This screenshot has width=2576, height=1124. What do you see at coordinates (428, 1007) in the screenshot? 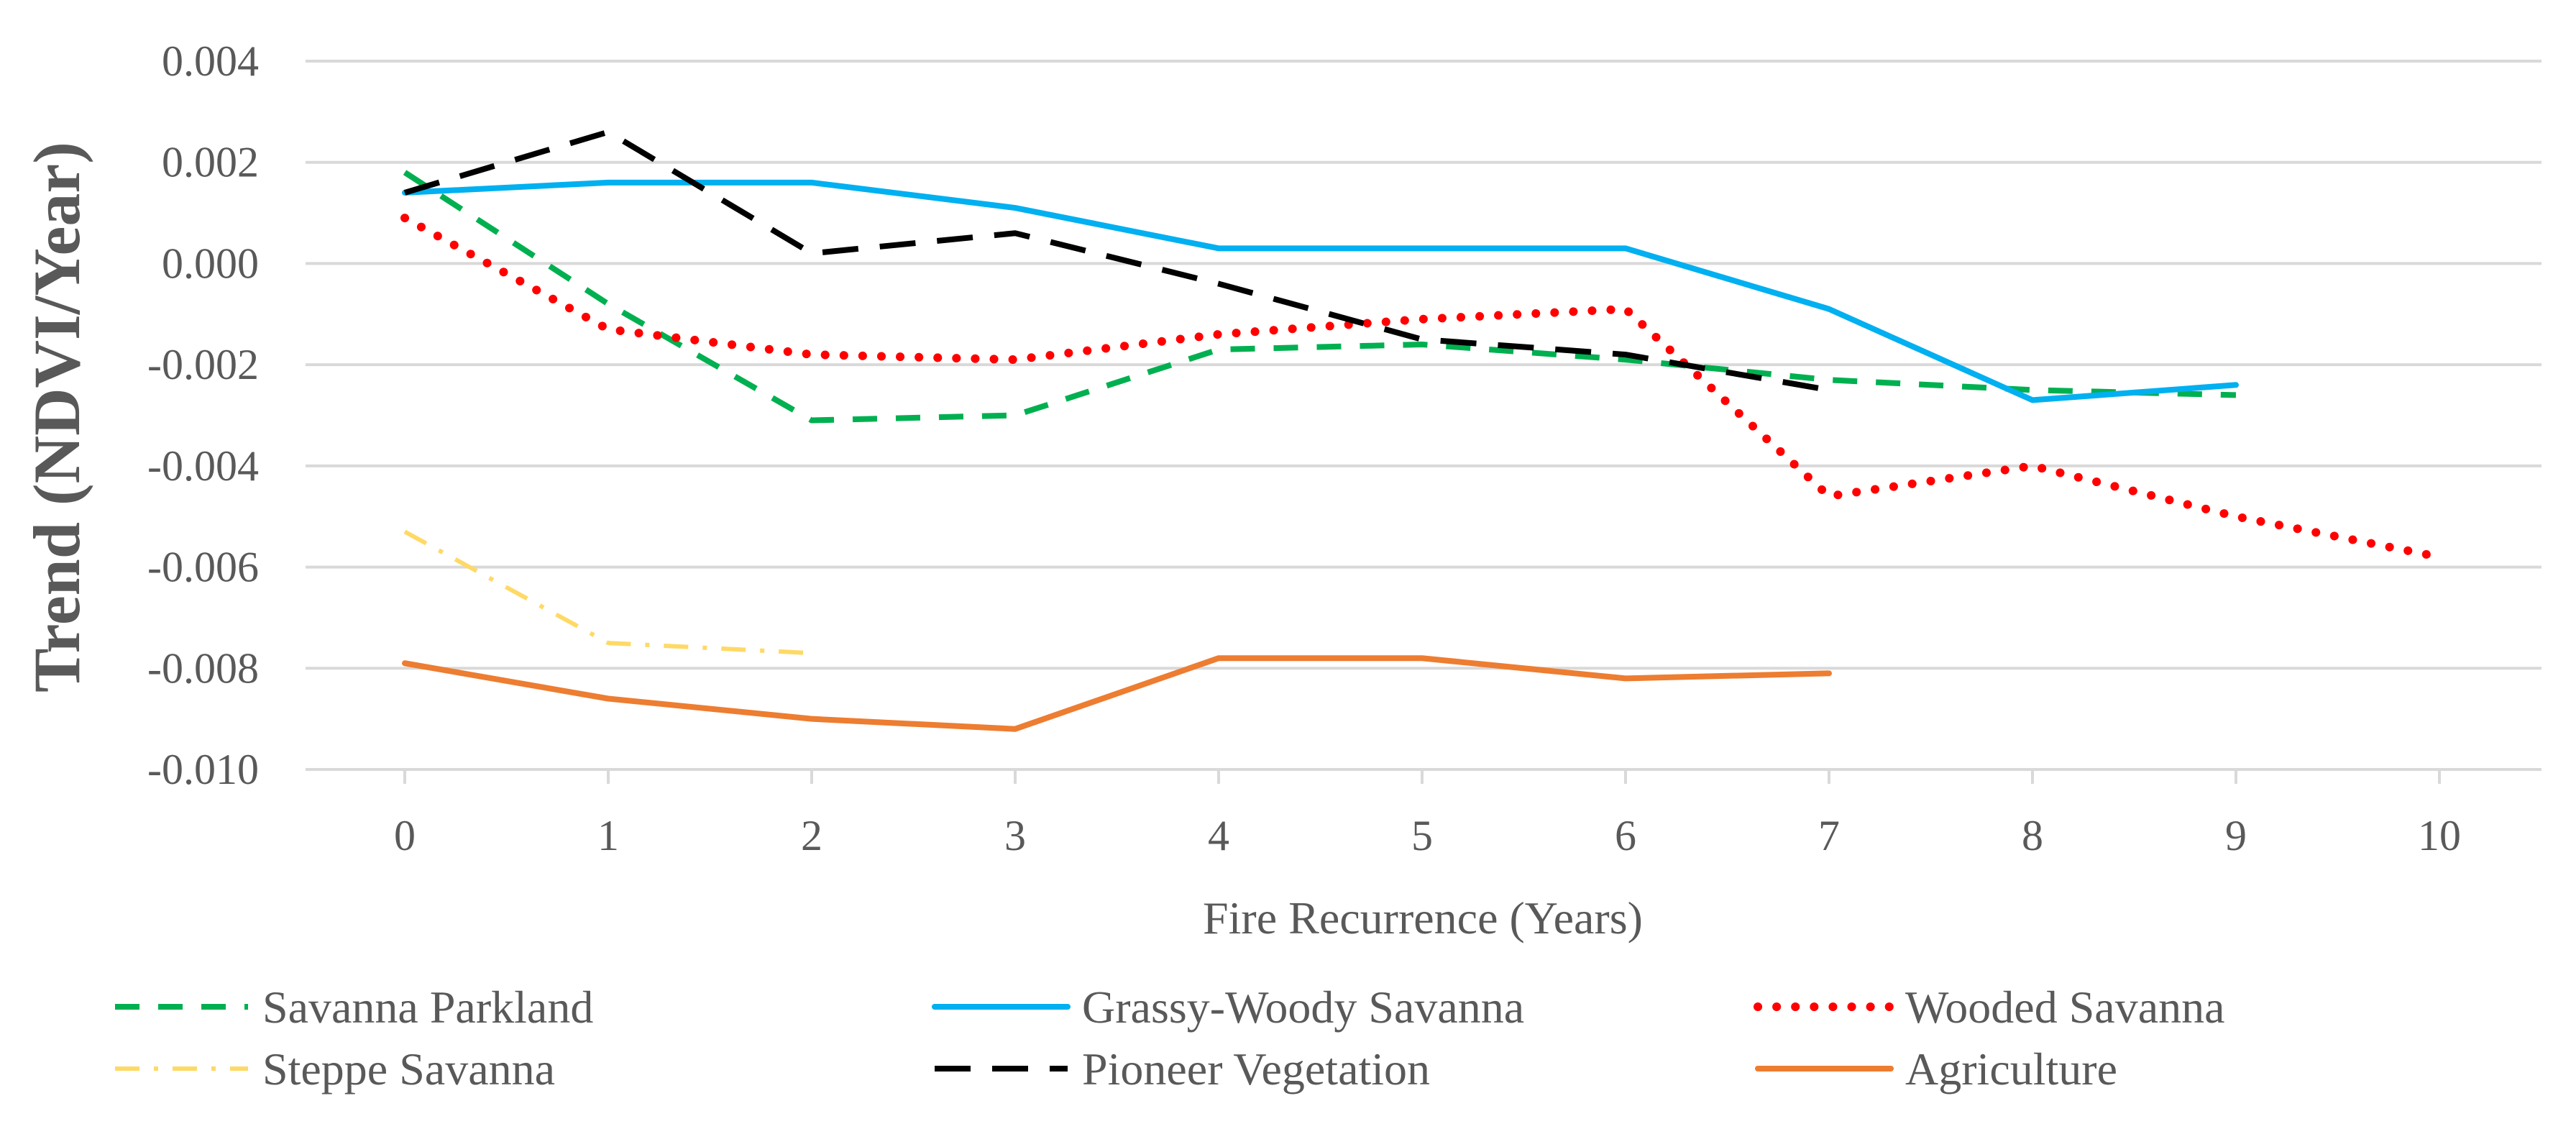
I see `legend-label-savanna-parkland: Savanna Parkland` at bounding box center [428, 1007].